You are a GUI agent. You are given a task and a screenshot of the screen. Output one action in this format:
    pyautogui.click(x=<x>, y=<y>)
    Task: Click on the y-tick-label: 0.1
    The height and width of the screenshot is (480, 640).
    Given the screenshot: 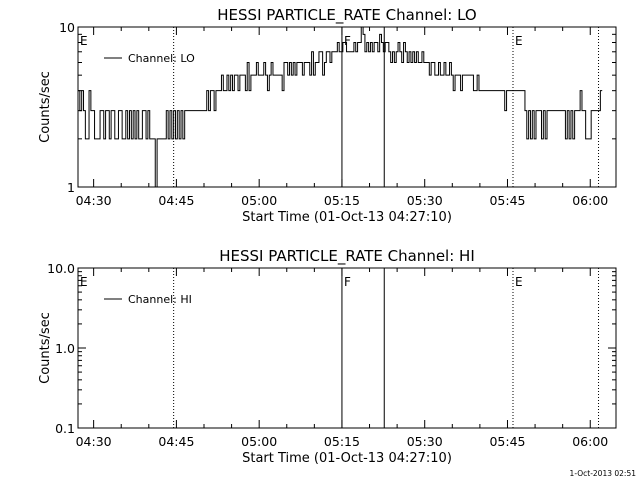 What is the action you would take?
    pyautogui.click(x=65, y=428)
    